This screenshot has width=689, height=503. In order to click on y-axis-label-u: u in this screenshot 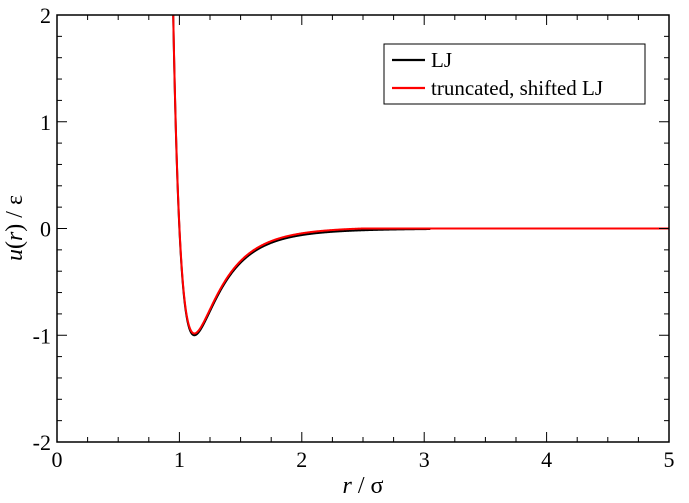, I will do `click(15, 255)`.